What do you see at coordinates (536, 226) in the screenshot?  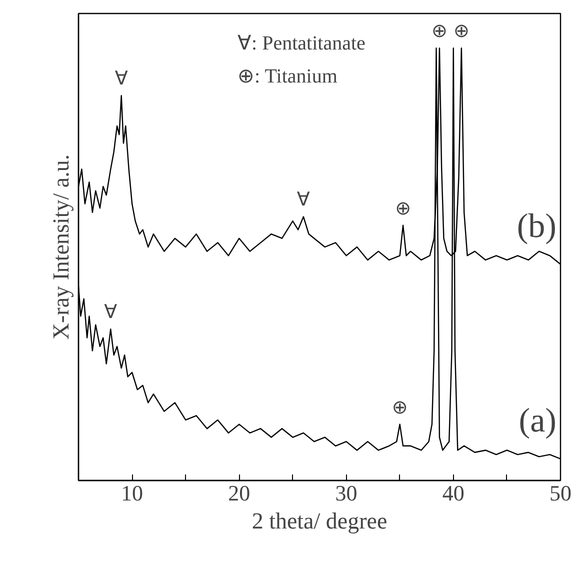 I see `series-label: (b)` at bounding box center [536, 226].